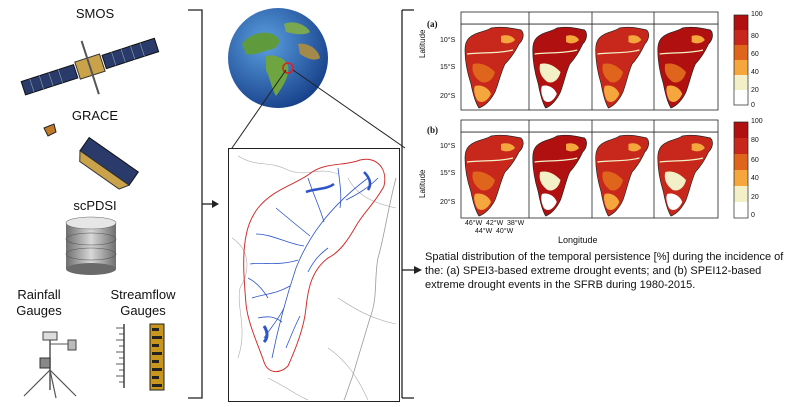 Image resolution: width=800 pixels, height=407 pixels. I want to click on lon-tick-38w: 38°W, so click(516, 223).